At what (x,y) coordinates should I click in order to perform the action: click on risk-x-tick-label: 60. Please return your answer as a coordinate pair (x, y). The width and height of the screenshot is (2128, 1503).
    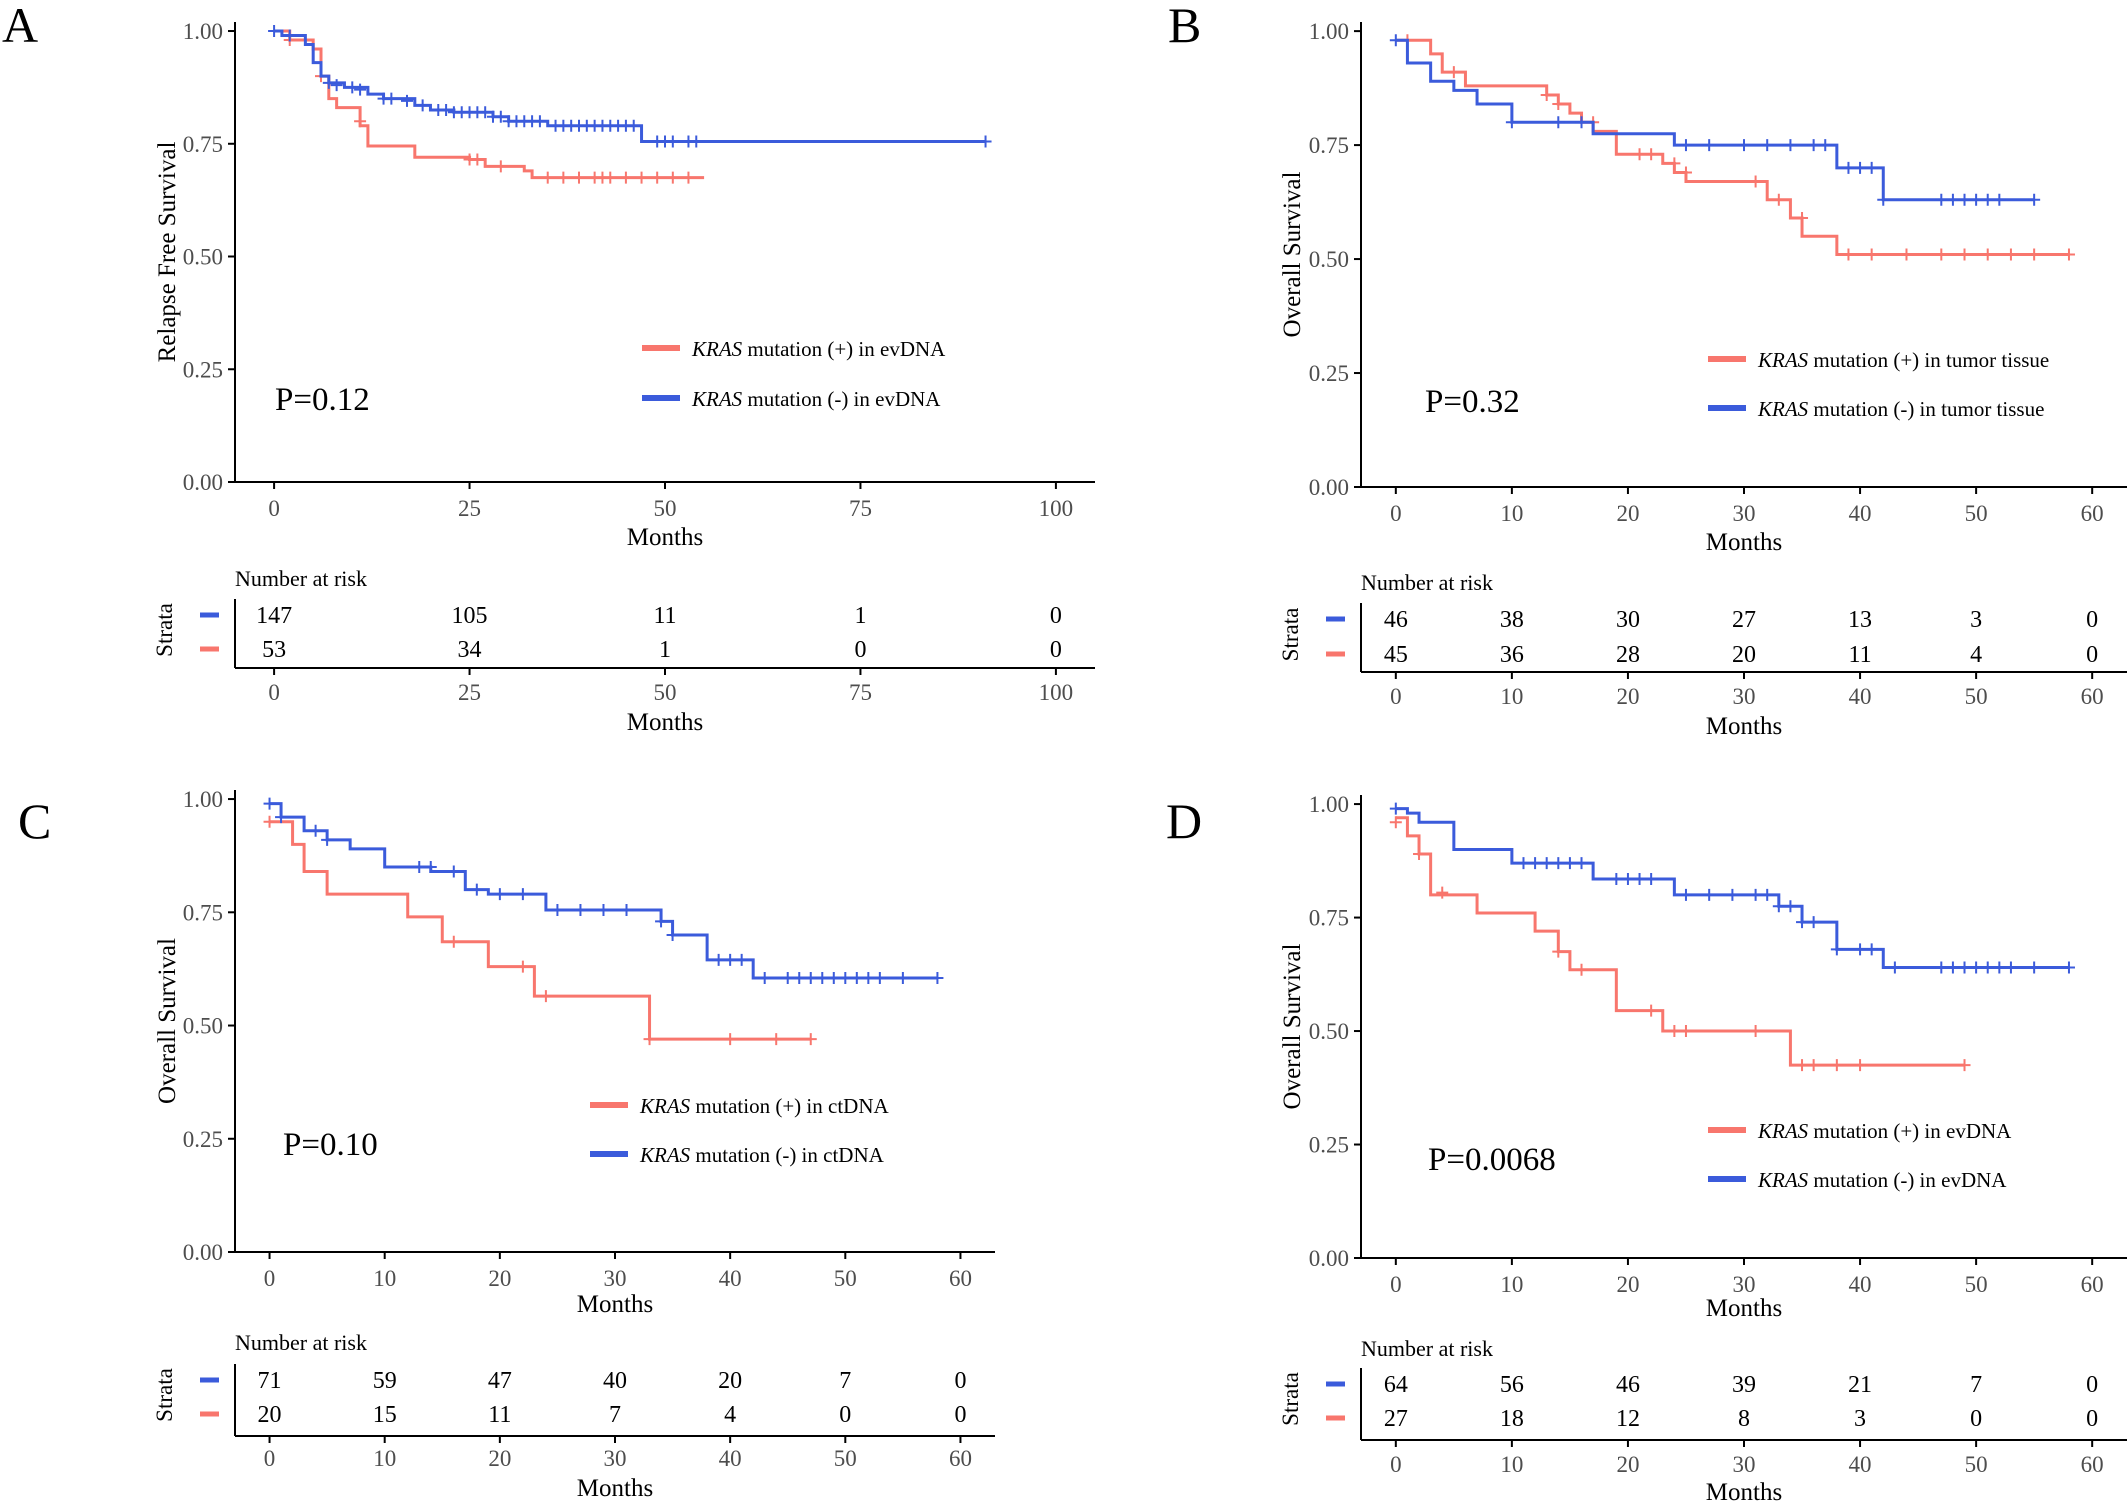
    Looking at the image, I should click on (960, 1458).